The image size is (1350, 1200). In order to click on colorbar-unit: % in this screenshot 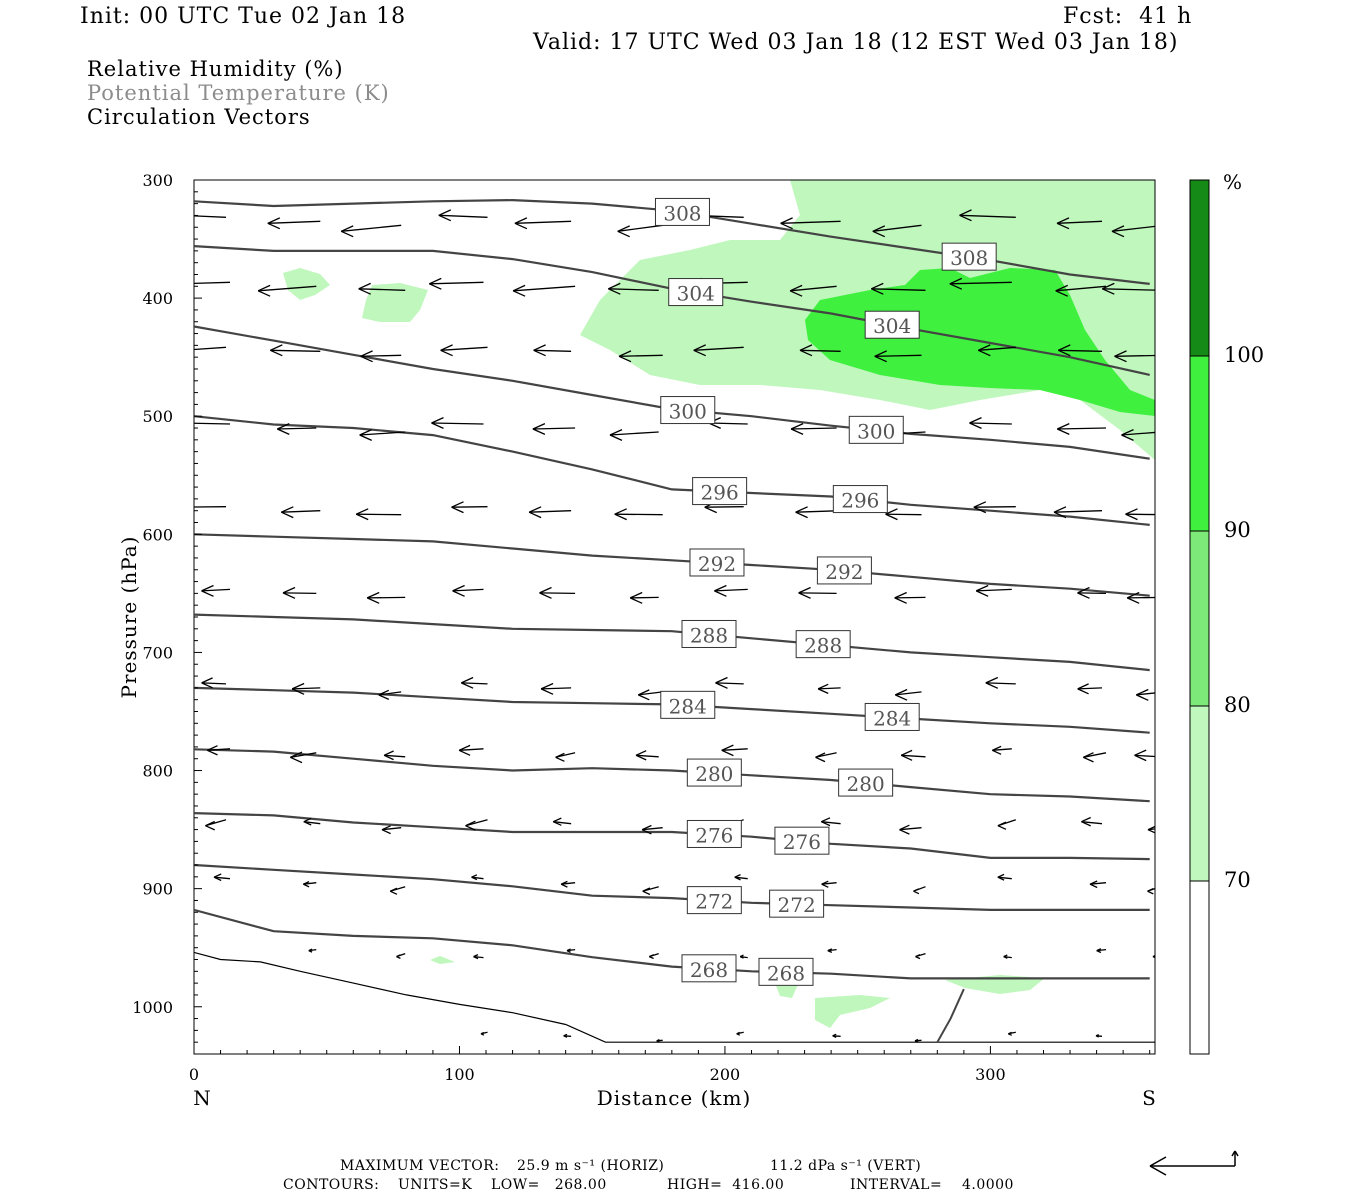, I will do `click(1232, 182)`.